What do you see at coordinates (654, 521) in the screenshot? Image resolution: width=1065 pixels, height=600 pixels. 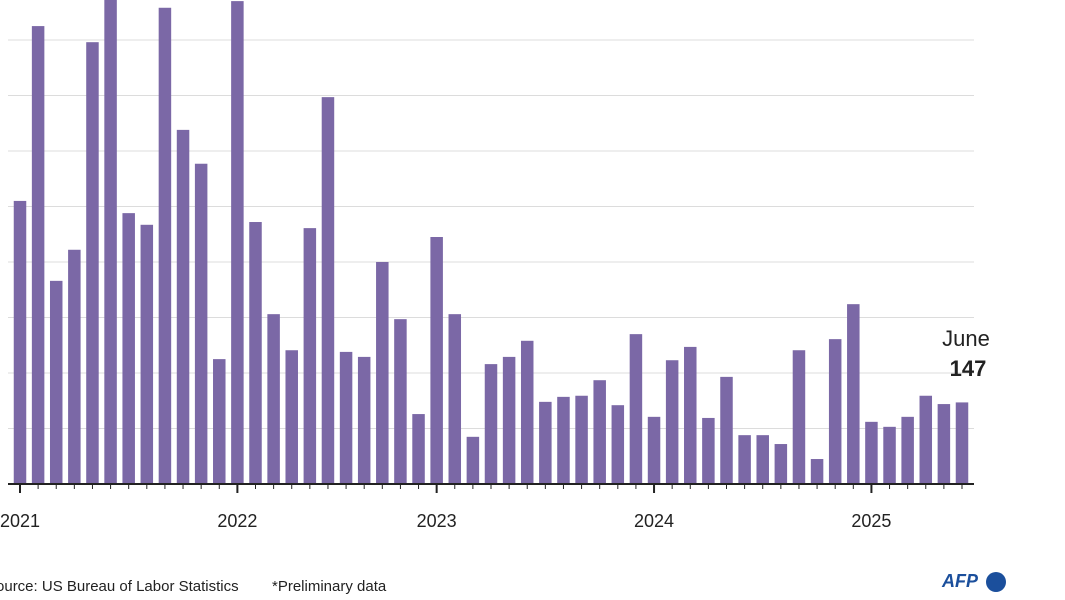 I see `x-tick-label: 2024` at bounding box center [654, 521].